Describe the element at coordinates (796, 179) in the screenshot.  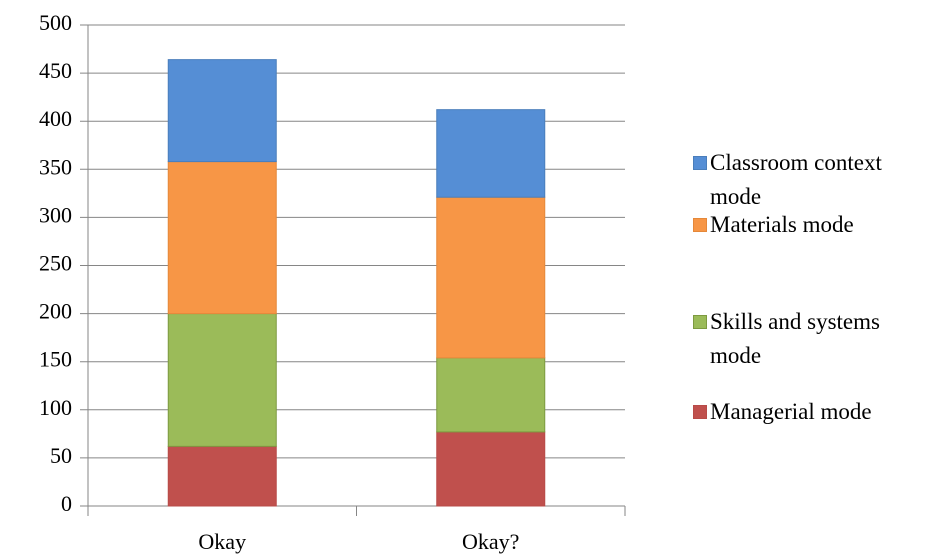
I see `legend-label: Classroom context mode` at that location.